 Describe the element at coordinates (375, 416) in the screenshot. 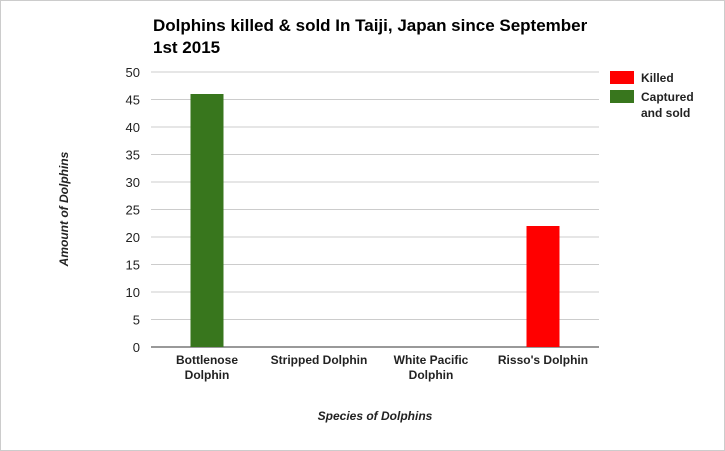

I see `x-axis-title: Species of Dolphins` at that location.